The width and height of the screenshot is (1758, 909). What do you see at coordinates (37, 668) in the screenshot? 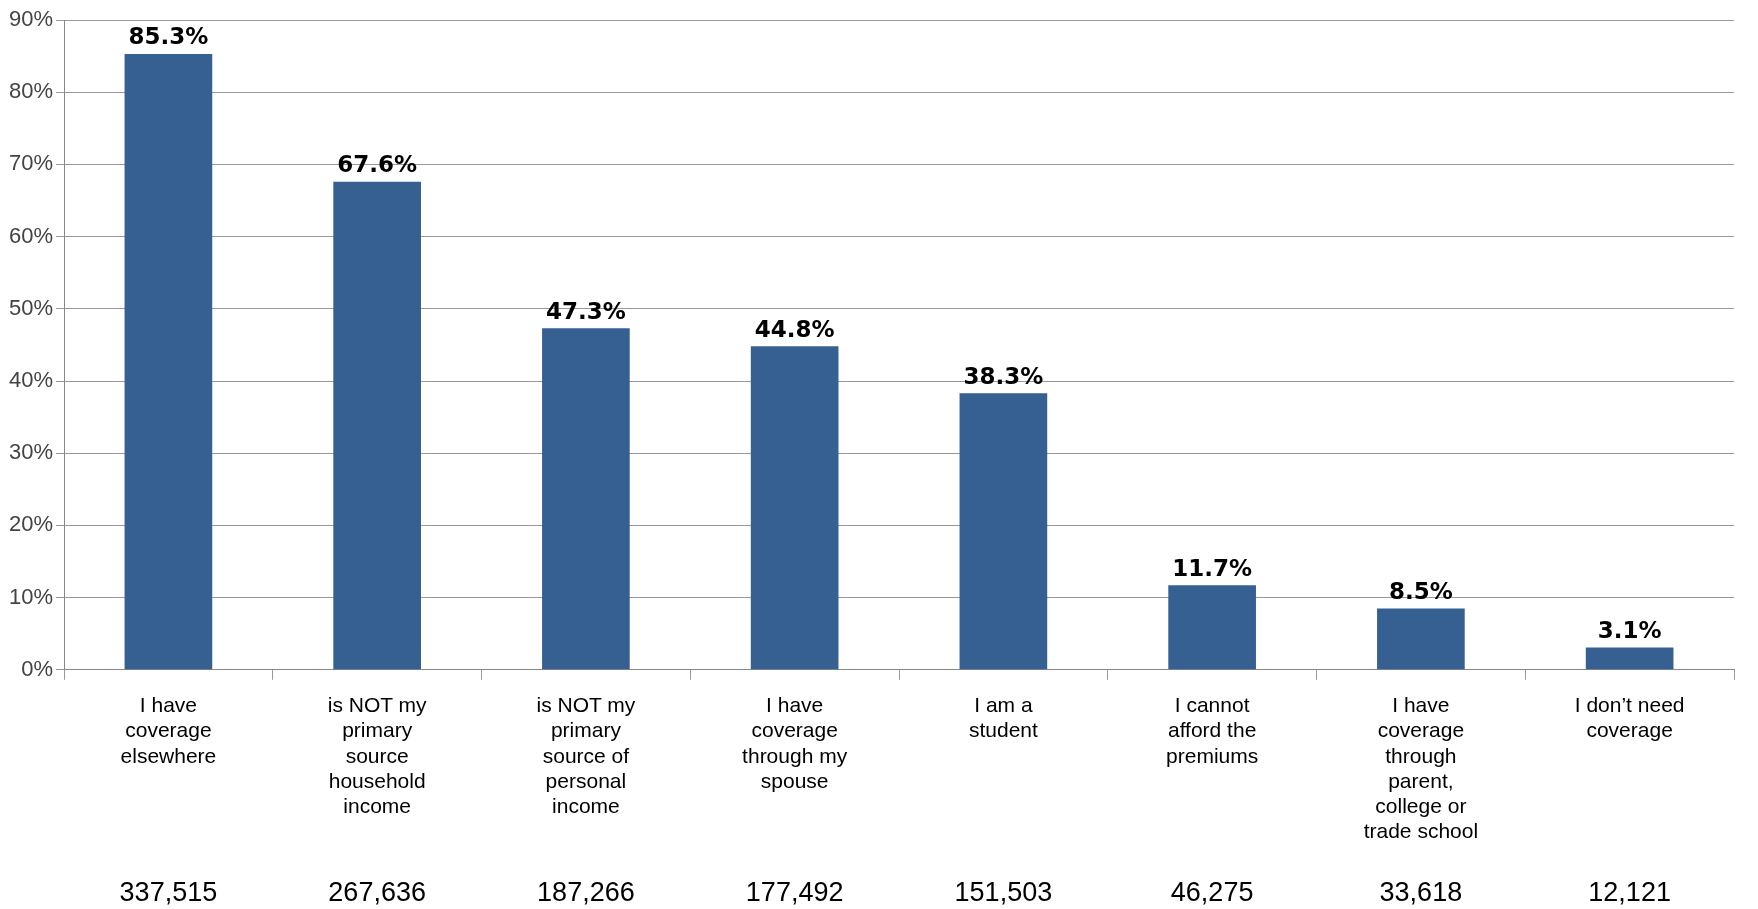
I see `y-tick-label: 0%` at bounding box center [37, 668].